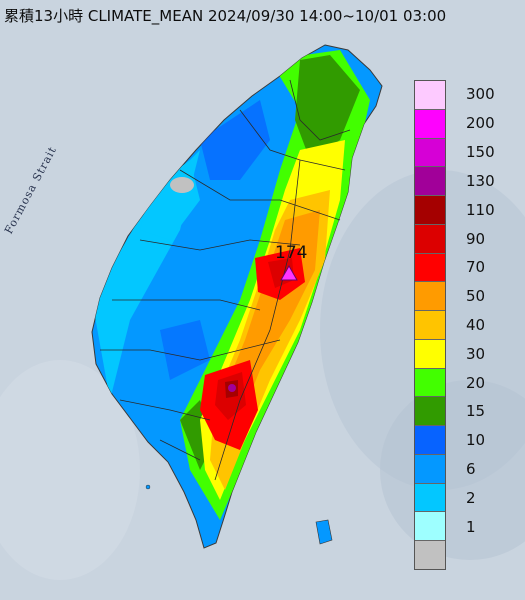 The image size is (525, 600). I want to click on legend-label: 130, so click(480, 180).